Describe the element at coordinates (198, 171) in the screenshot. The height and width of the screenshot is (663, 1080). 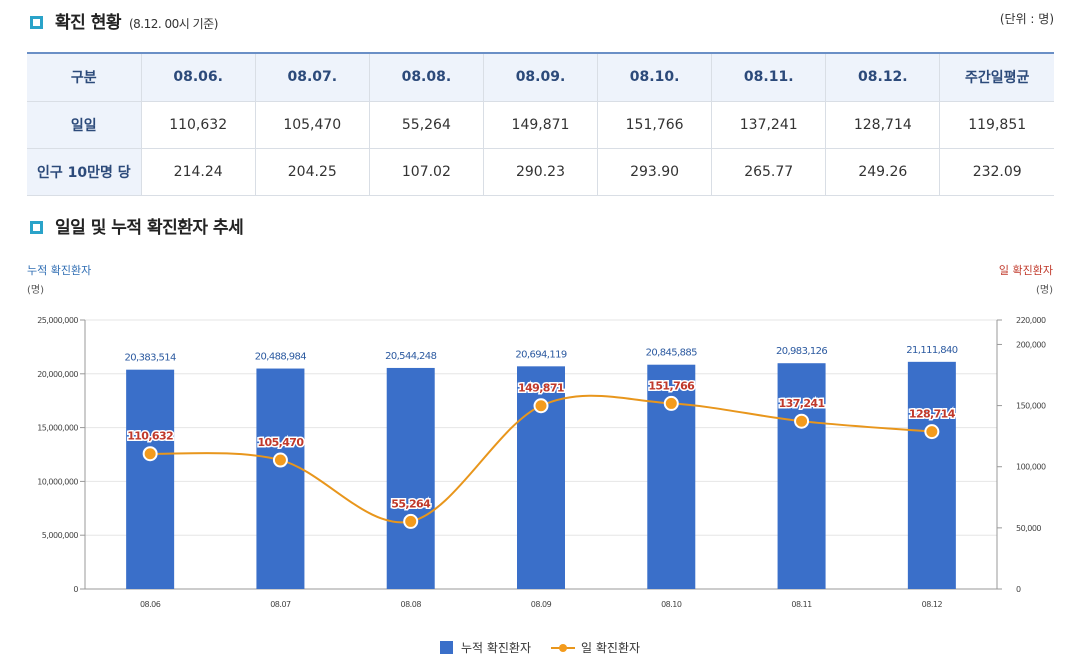
I see `table-cell: 214.24` at that location.